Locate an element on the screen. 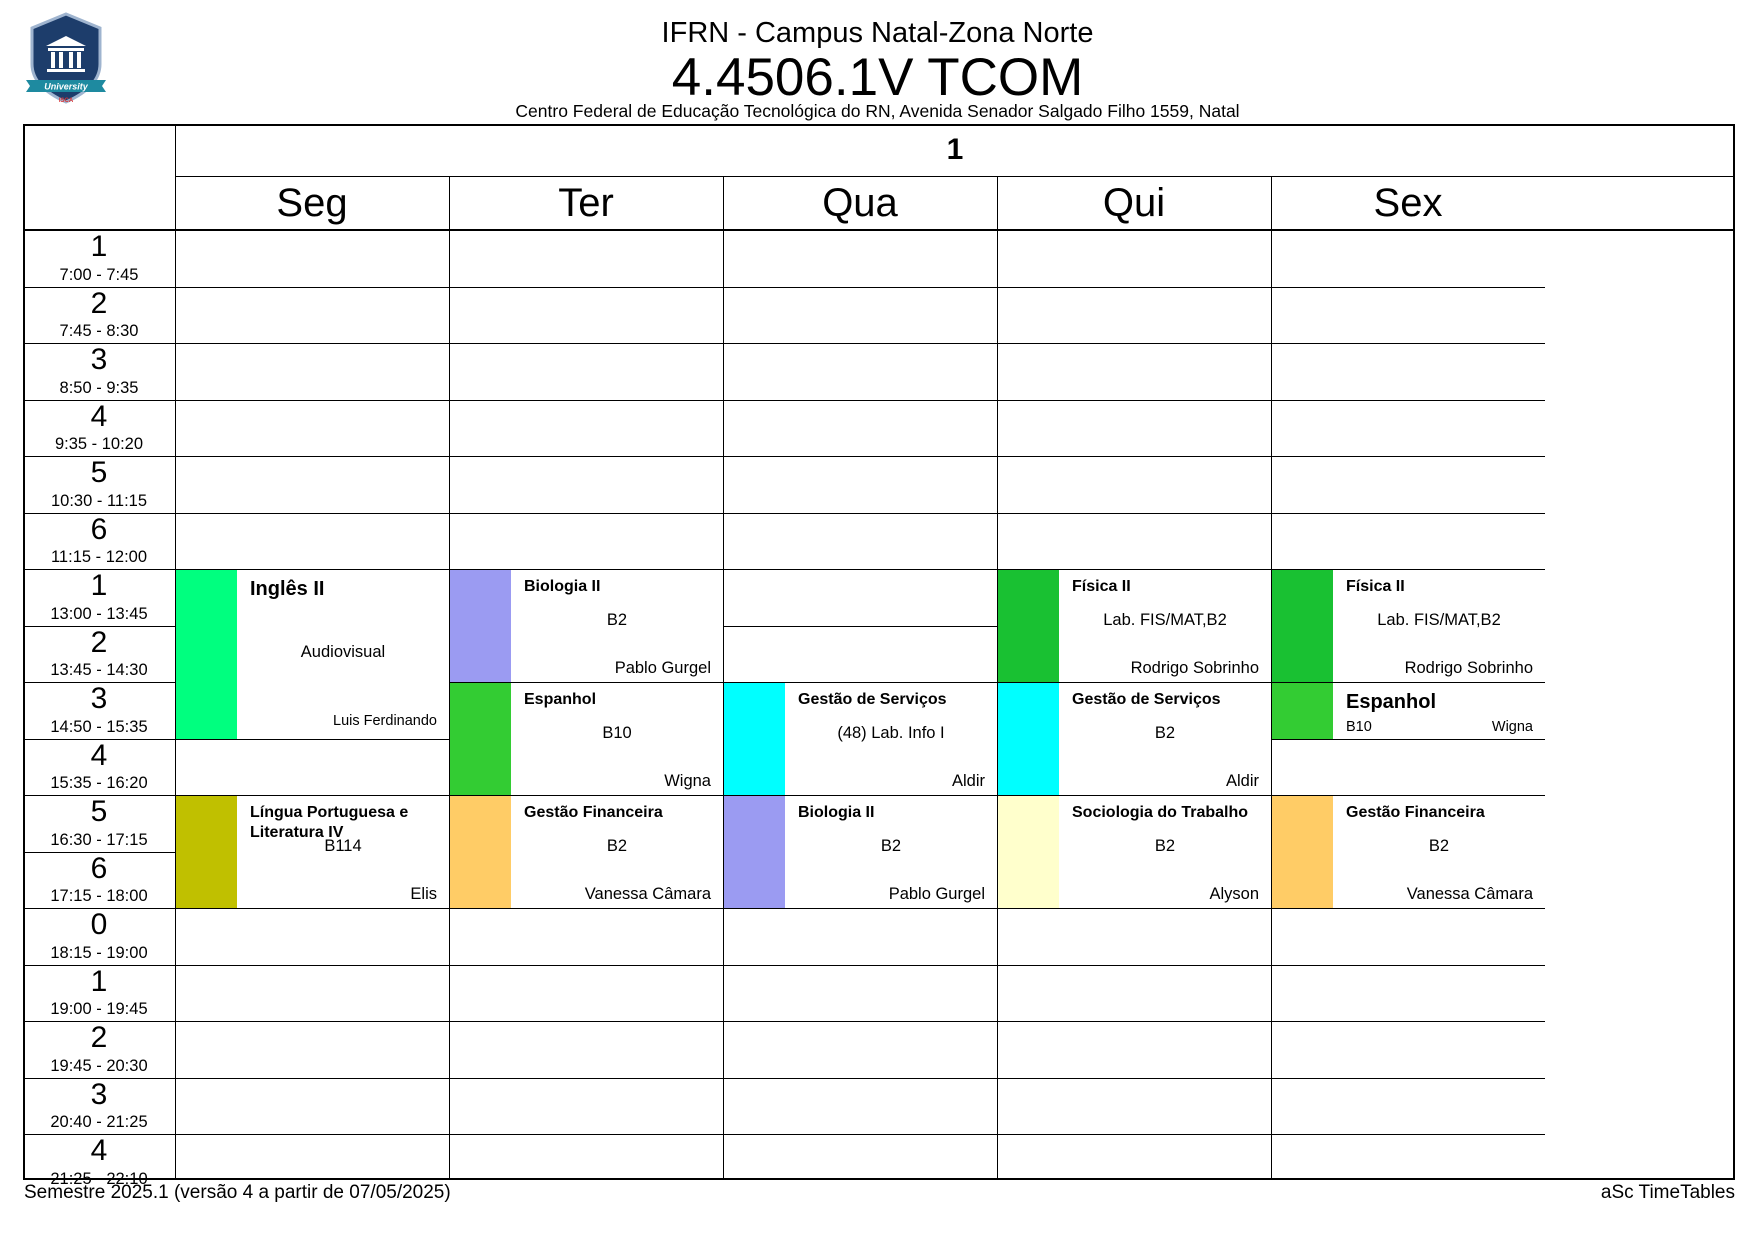 The height and width of the screenshot is (1241, 1755). period-time: 9:35 - 10:20 is located at coordinates (99, 444).